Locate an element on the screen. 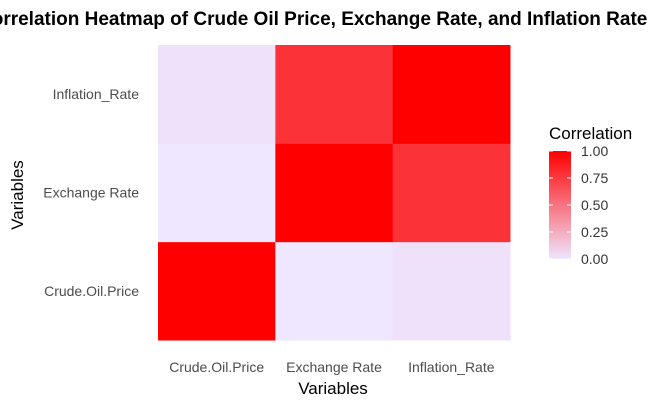 Image resolution: width=661 pixels, height=408 pixels. legend: Correlation 0.00 0.25 0.50 0.75 1.00 is located at coordinates (590, 195).